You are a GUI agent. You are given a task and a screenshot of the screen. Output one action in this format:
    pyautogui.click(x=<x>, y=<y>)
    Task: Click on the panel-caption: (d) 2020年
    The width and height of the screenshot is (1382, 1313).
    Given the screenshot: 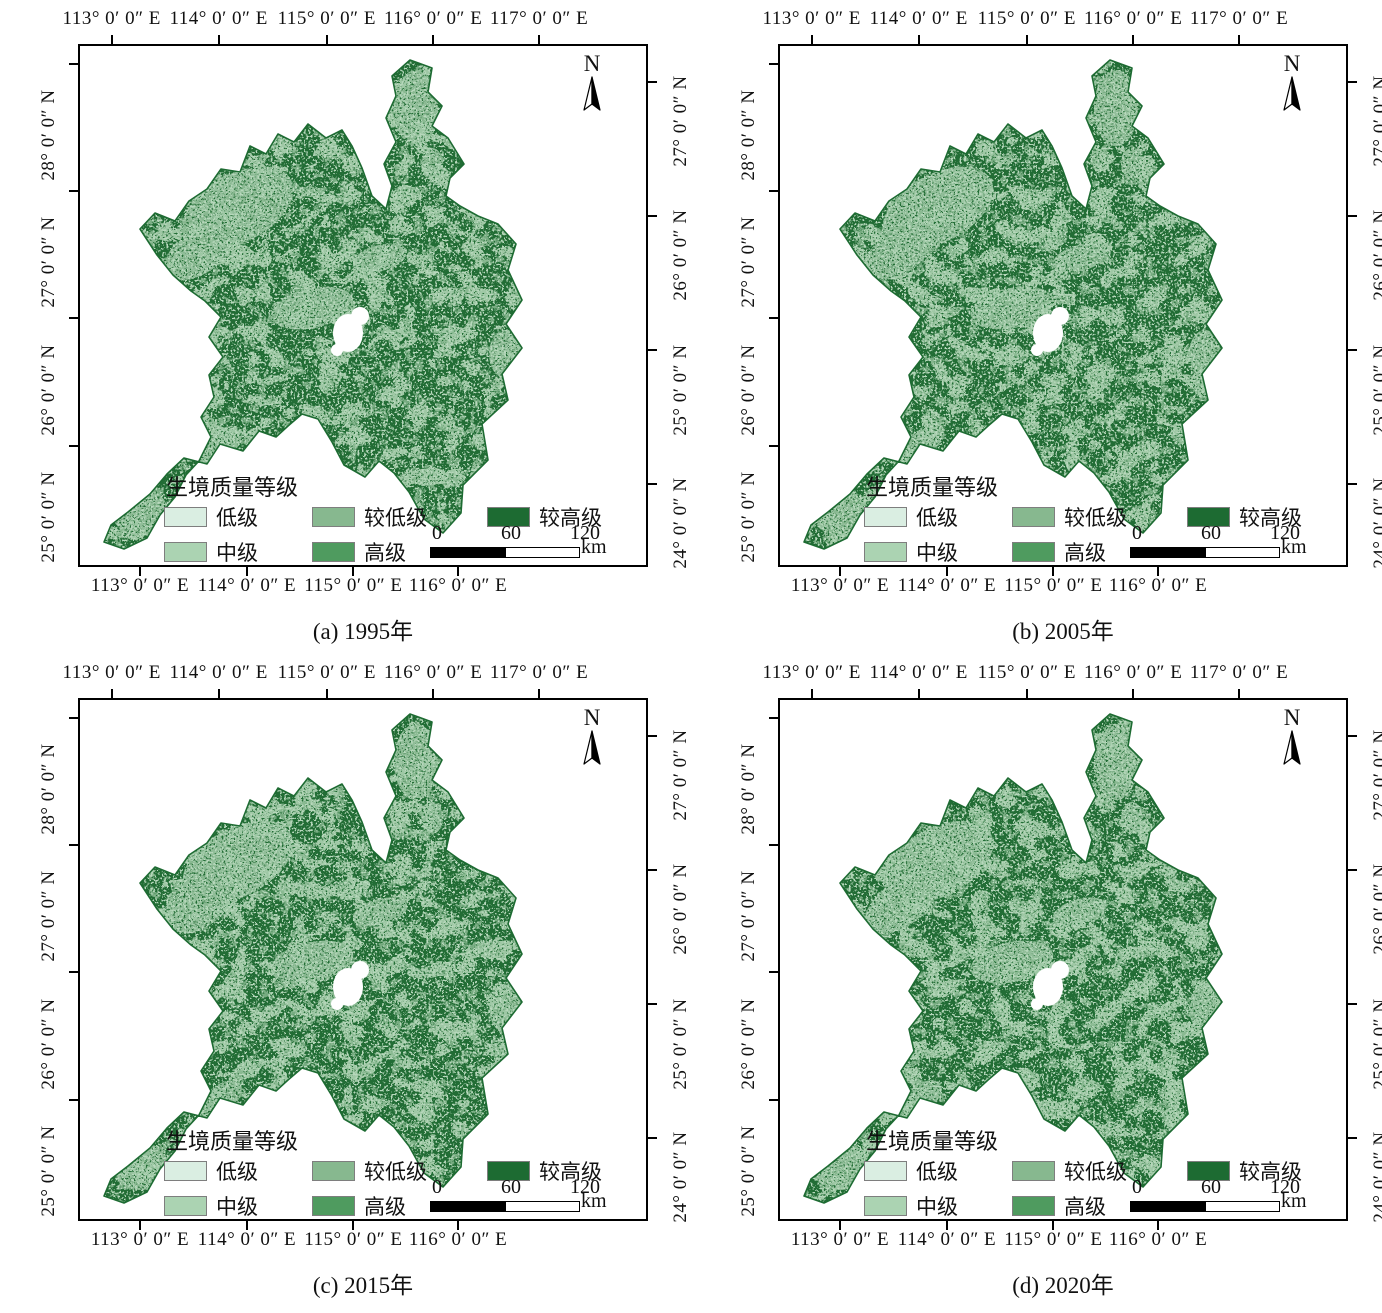 What is the action you would take?
    pyautogui.click(x=1063, y=1285)
    